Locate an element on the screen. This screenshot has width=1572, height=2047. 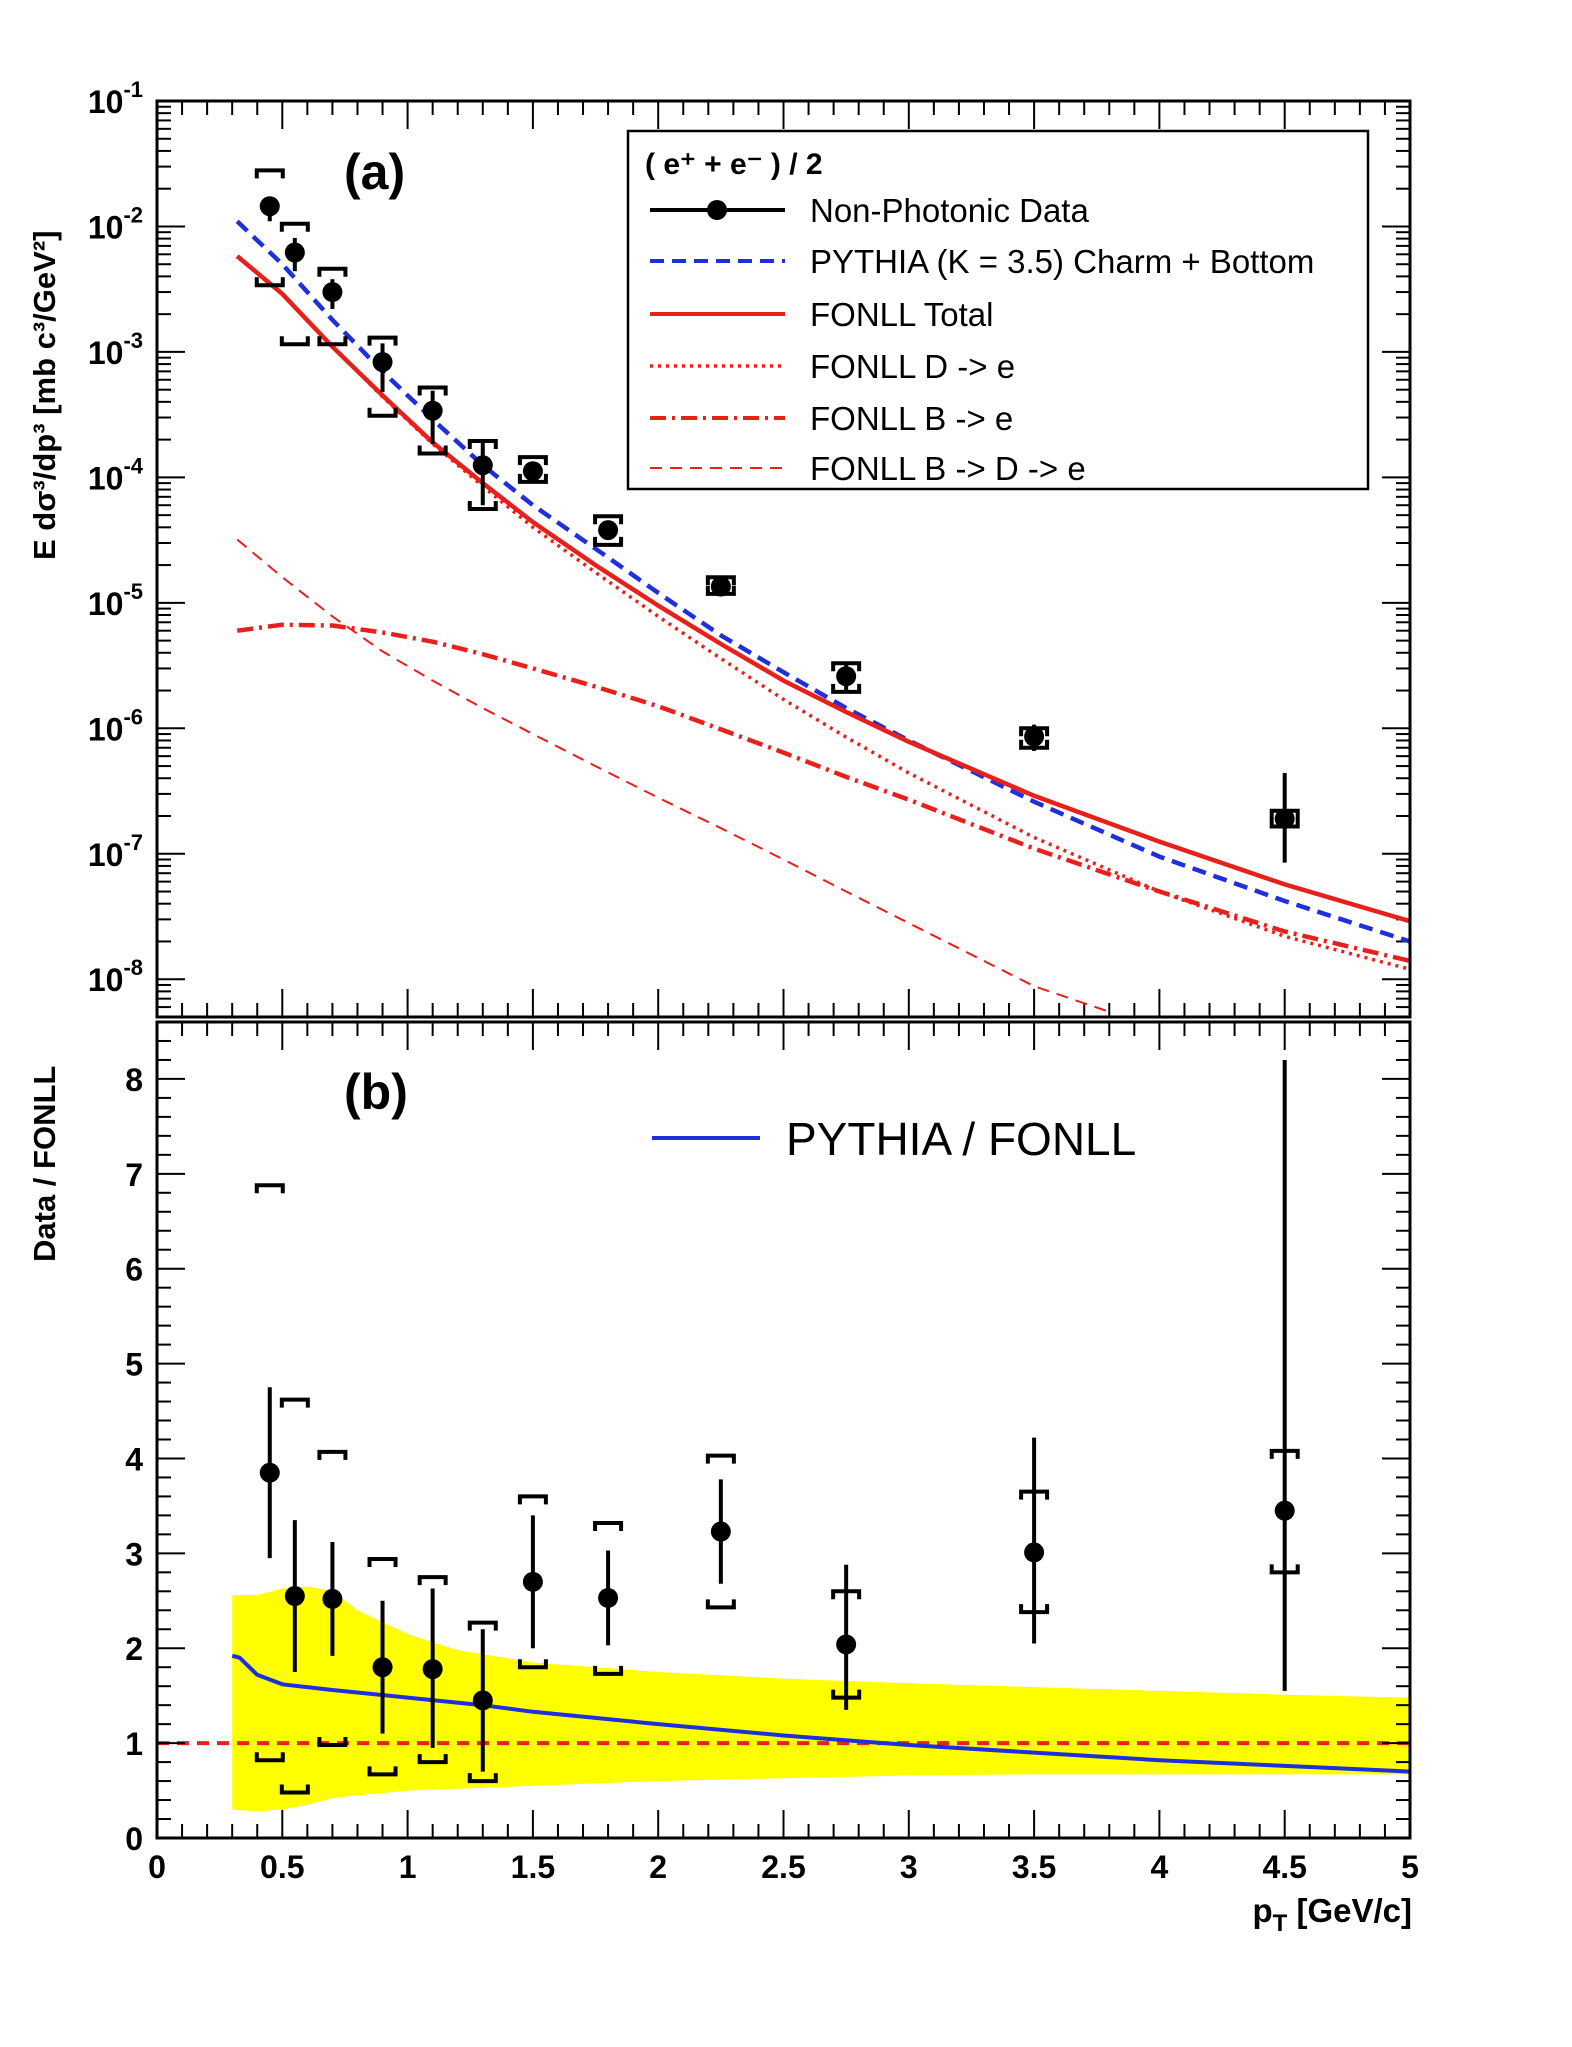
tick-exponent: -2 is located at coordinates (133, 214).